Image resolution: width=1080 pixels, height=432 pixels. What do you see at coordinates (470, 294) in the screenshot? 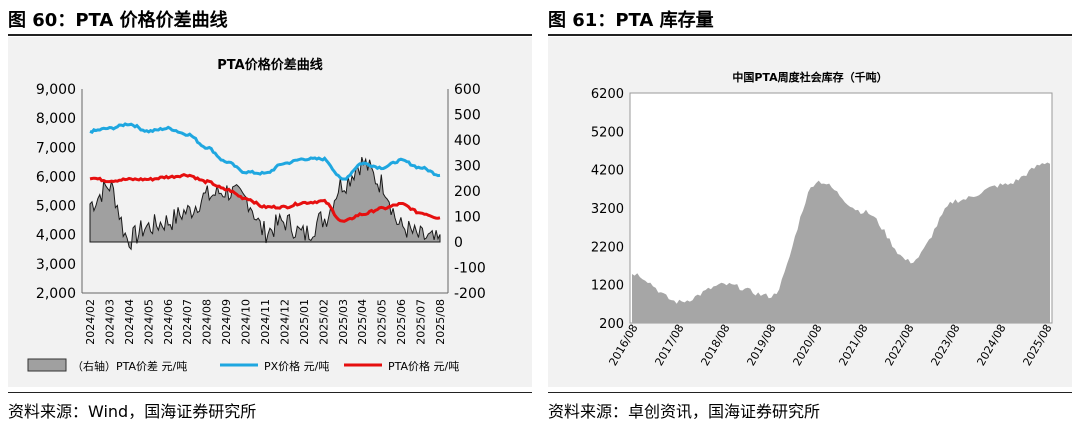
I see `right-y-tick-label: -200` at bounding box center [470, 294].